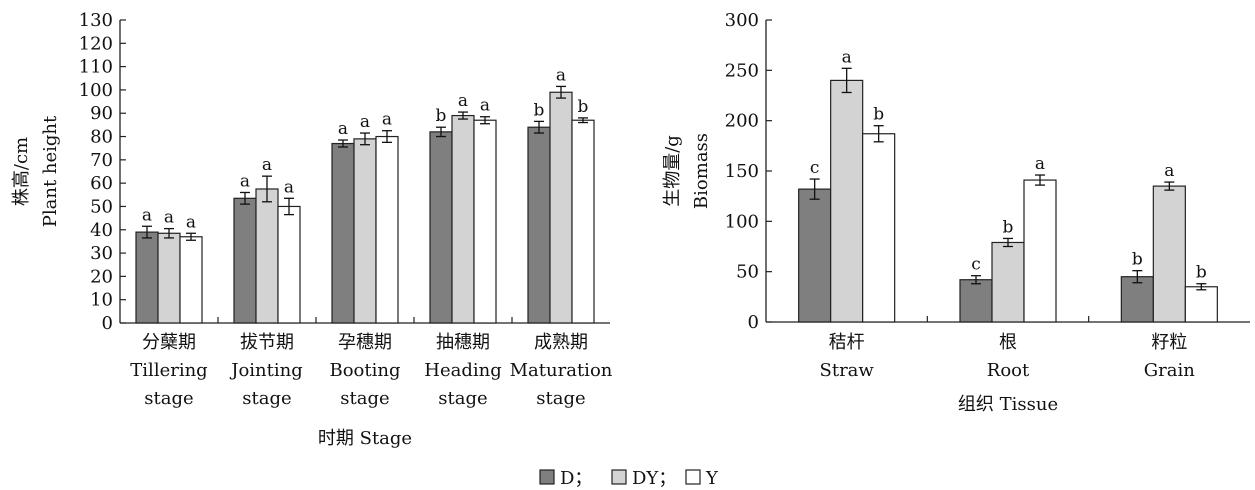 The width and height of the screenshot is (1255, 490). I want to click on y-tick-label: 130, so click(96, 20).